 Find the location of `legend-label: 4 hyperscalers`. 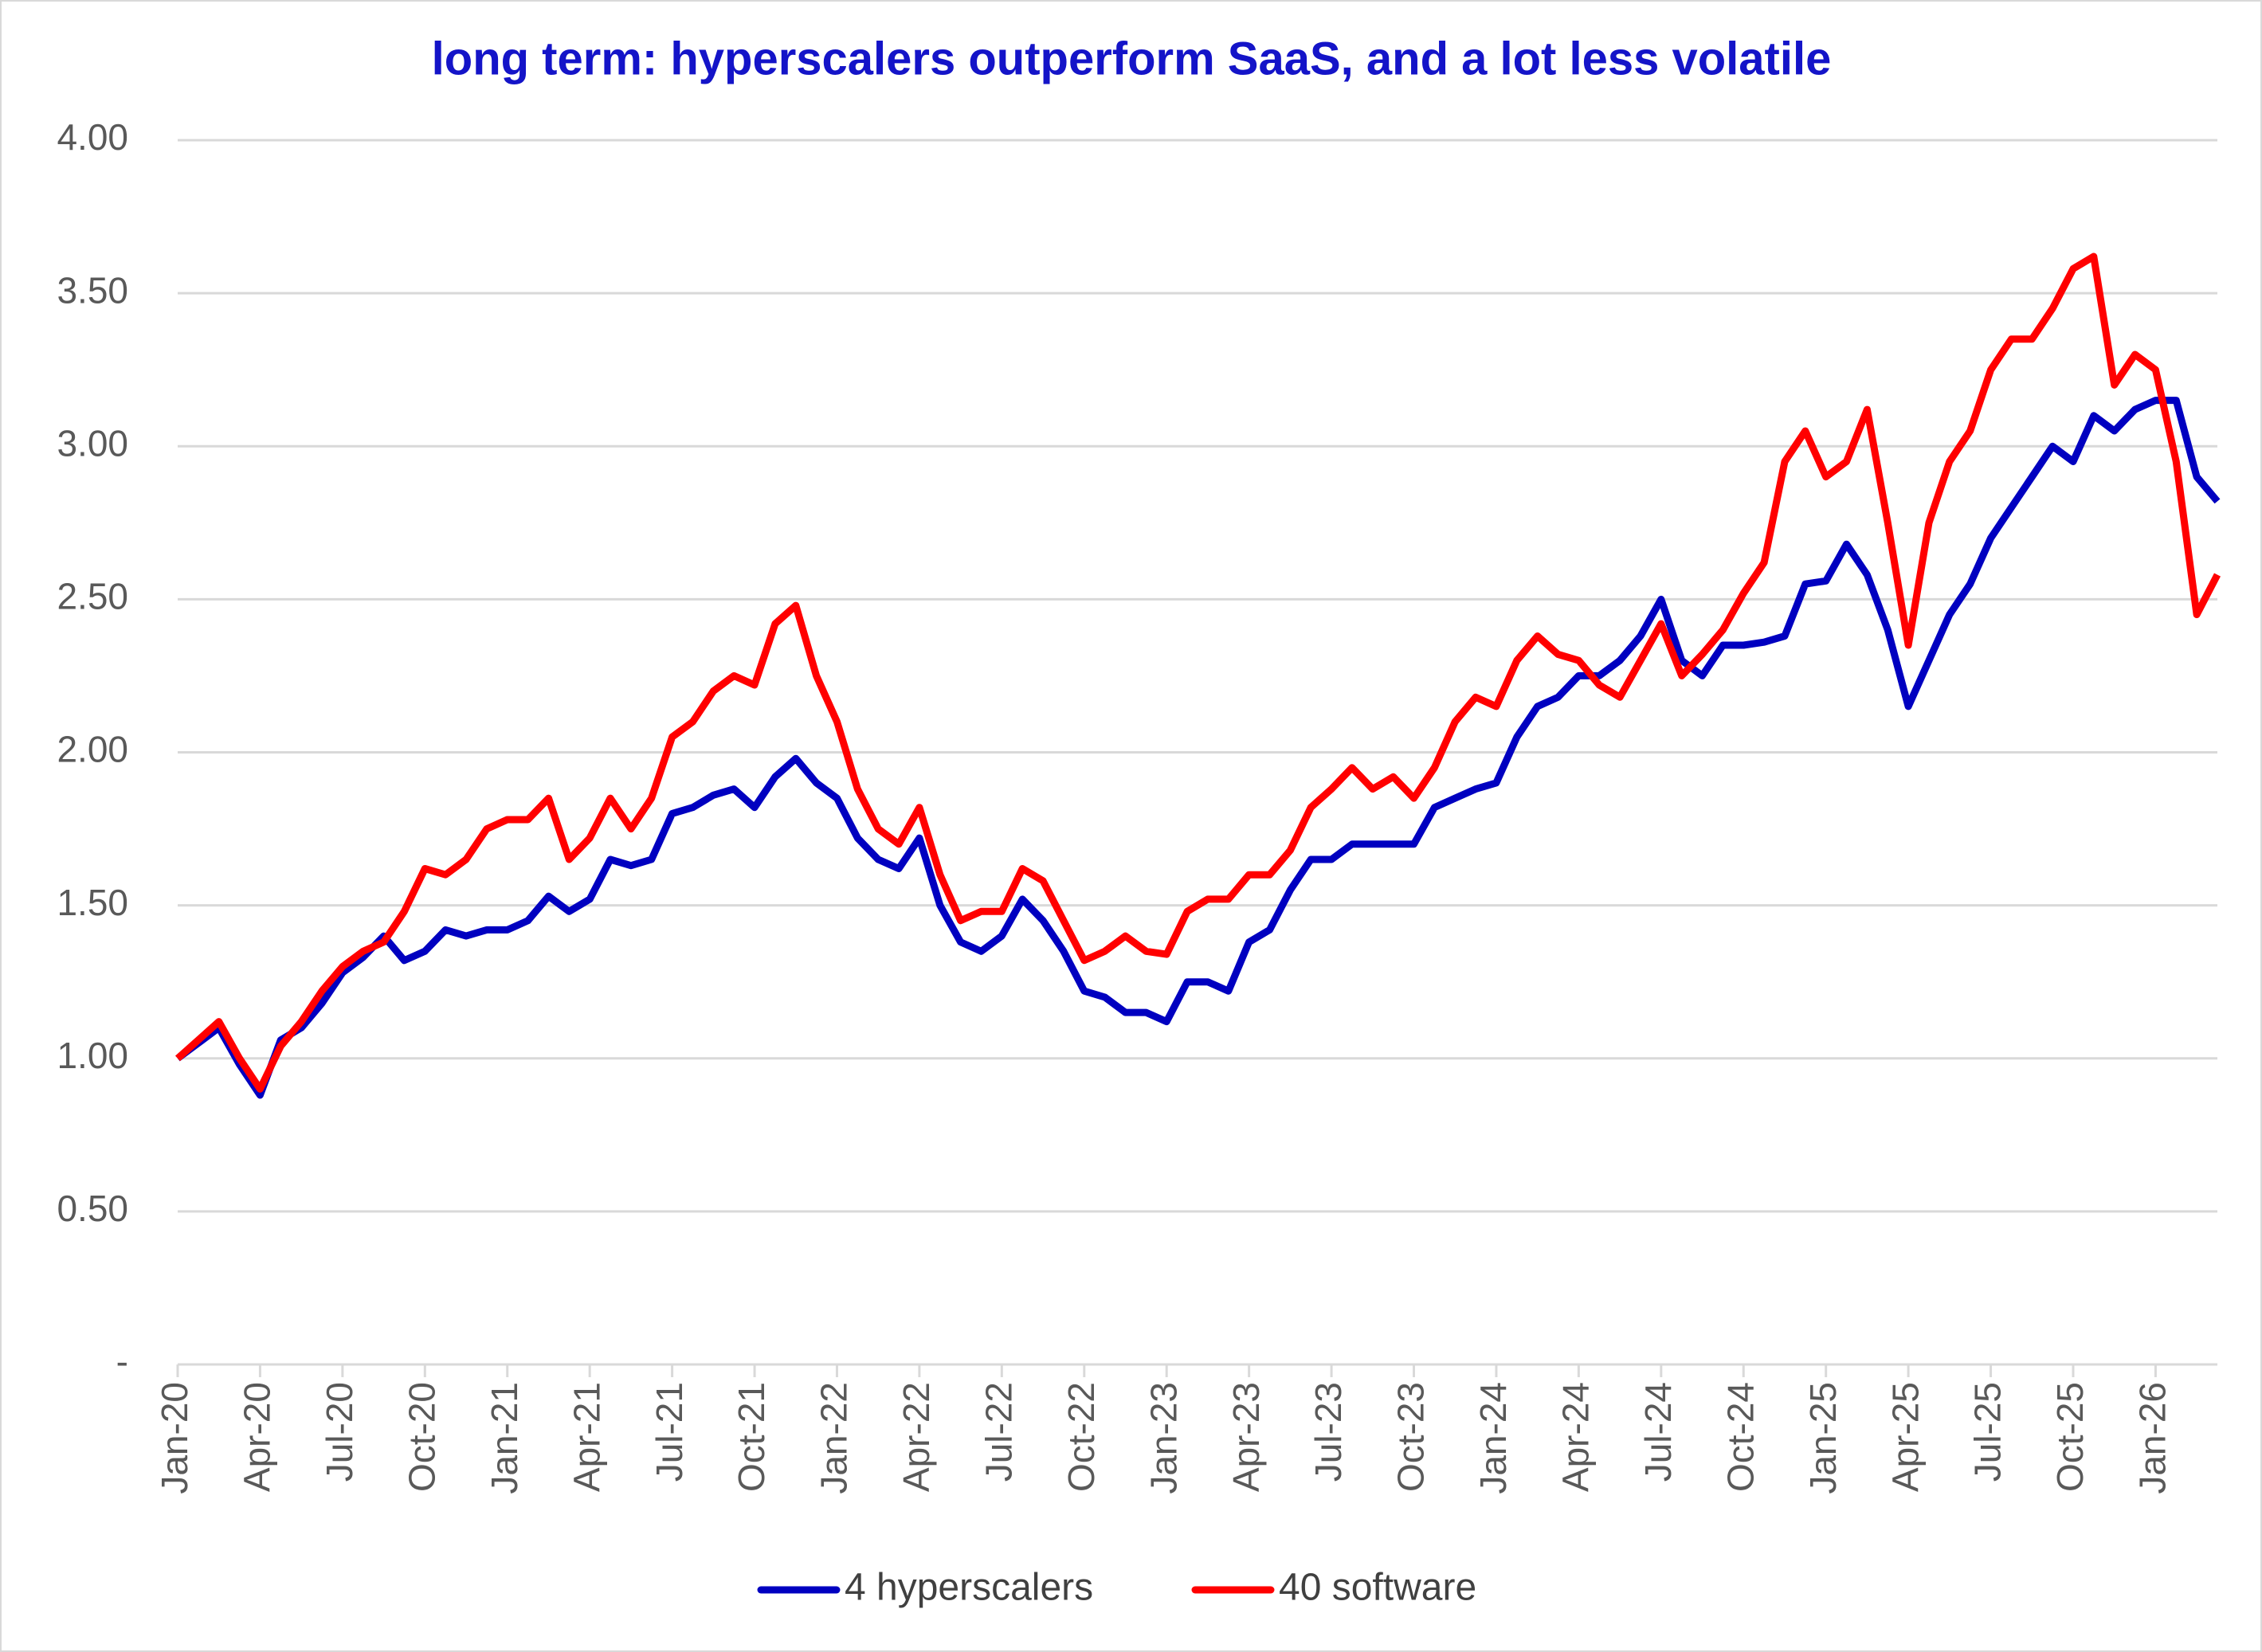

legend-label: 4 hyperscalers is located at coordinates (969, 1588).